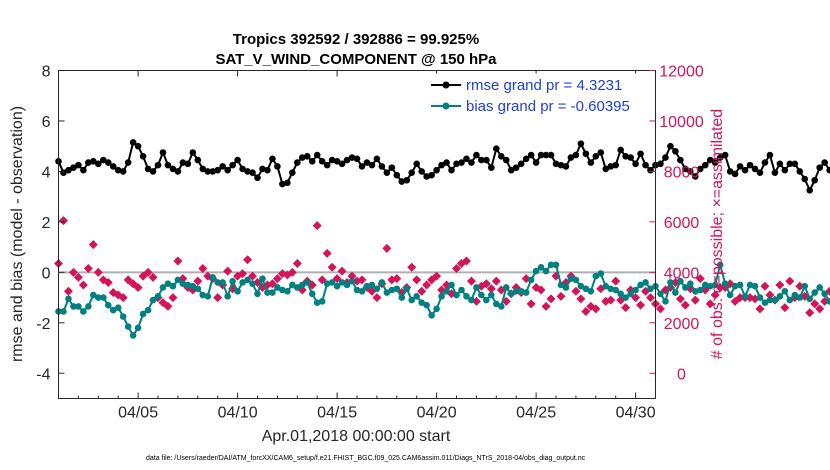 The width and height of the screenshot is (830, 470). Describe the element at coordinates (46, 122) in the screenshot. I see `y-left-tick-label: 6` at that location.